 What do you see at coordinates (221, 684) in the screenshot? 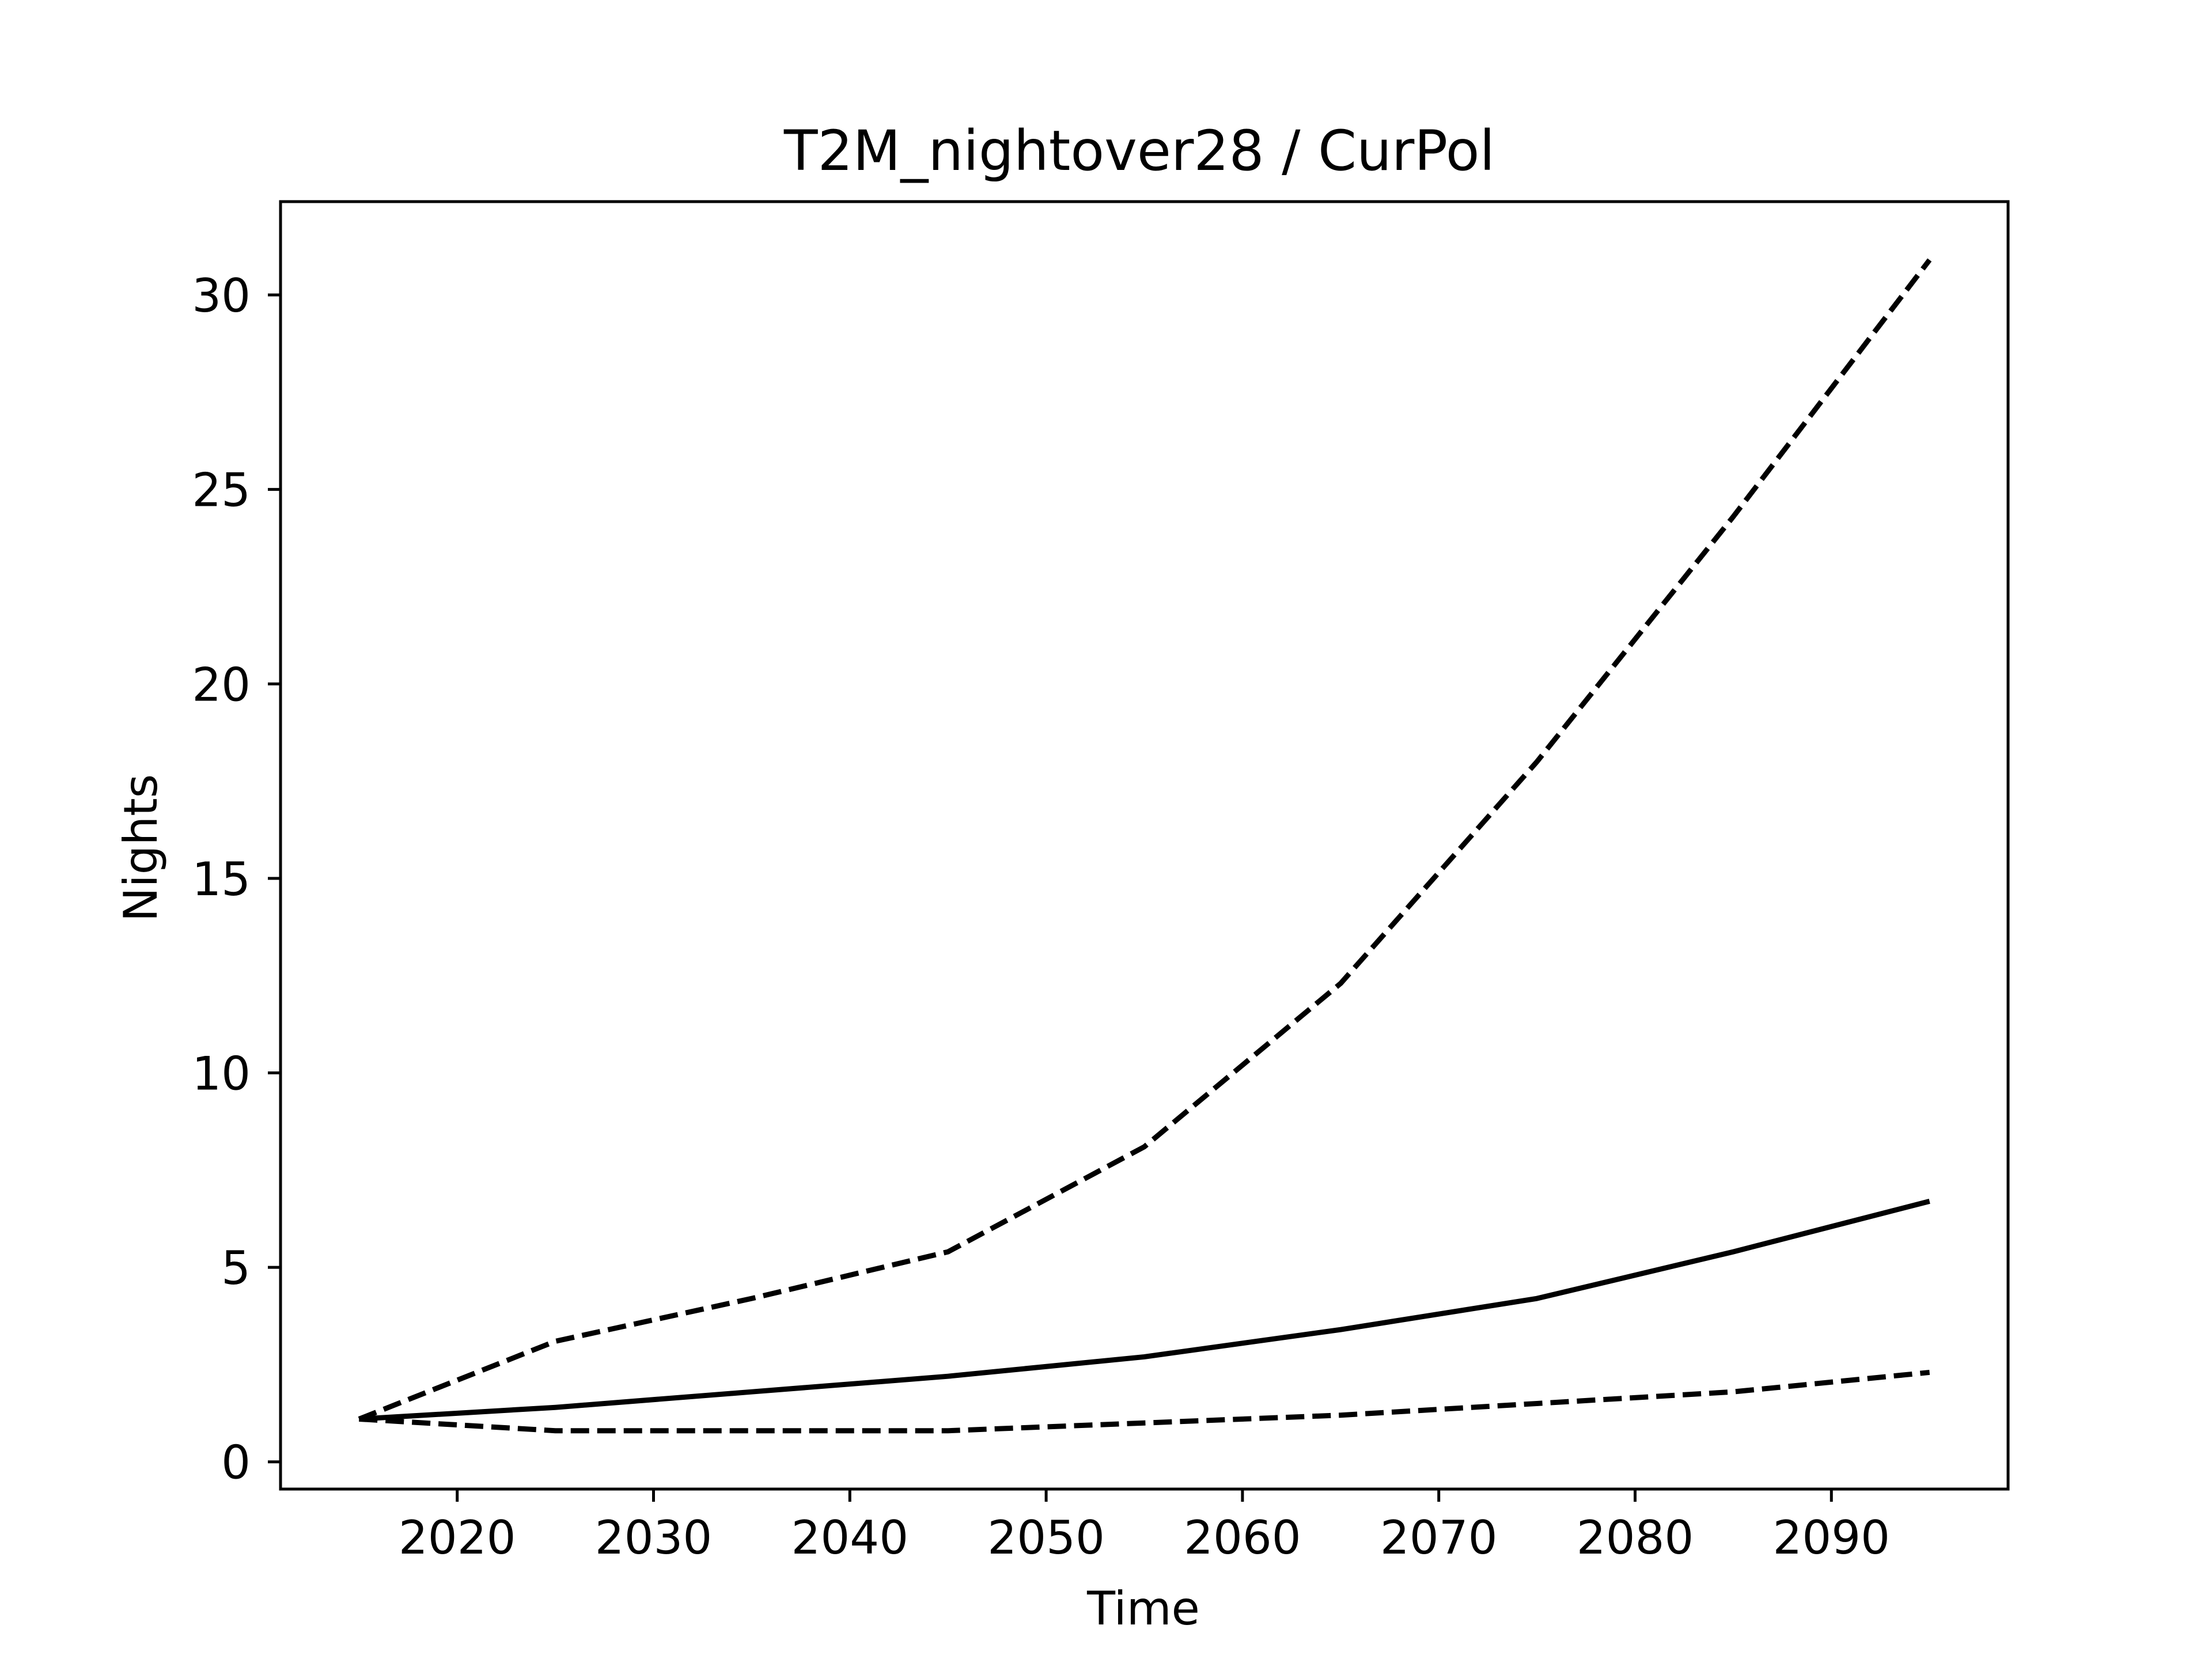
I see `y-tick-label: 20` at bounding box center [221, 684].